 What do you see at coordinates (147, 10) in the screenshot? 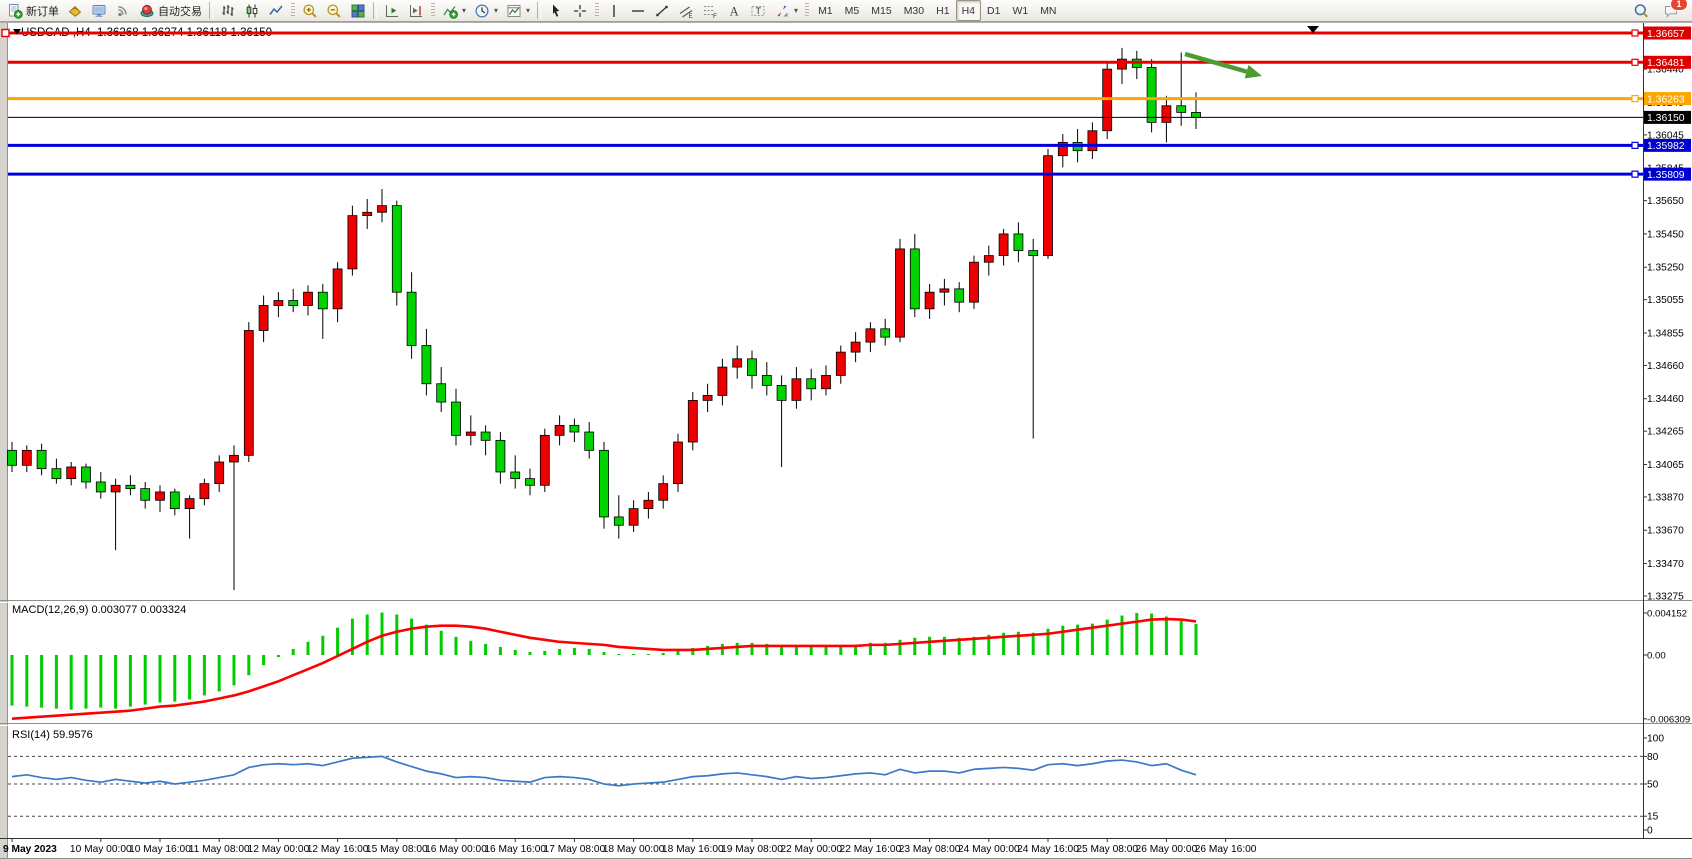
I see `autotrade-icon` at bounding box center [147, 10].